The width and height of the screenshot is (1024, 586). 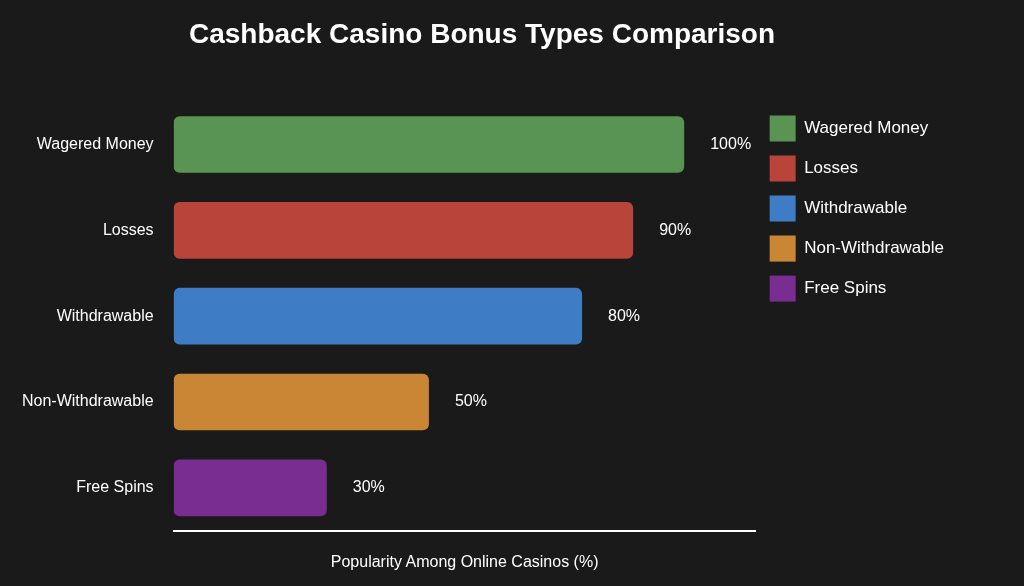 What do you see at coordinates (95, 143) in the screenshot?
I see `y-tick-label: Wagered Money` at bounding box center [95, 143].